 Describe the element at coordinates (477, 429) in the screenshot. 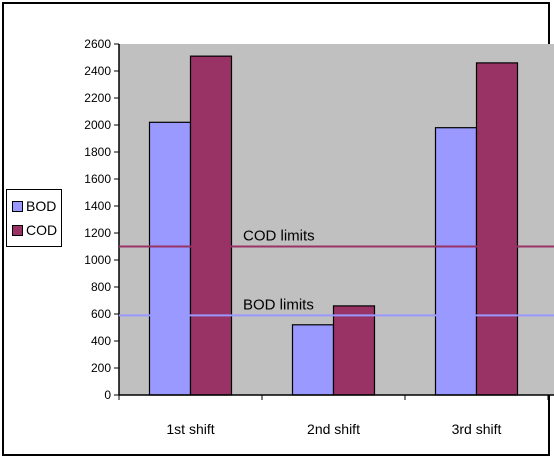

I see `x-tick-label: 3rd shift` at that location.